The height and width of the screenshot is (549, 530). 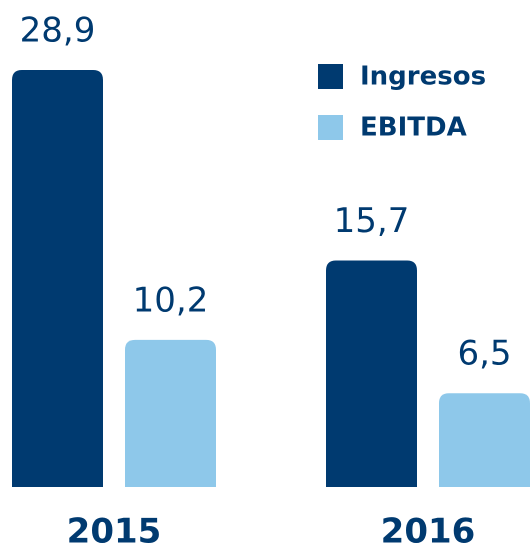 I want to click on legend-label: Ingresos, so click(x=423, y=77).